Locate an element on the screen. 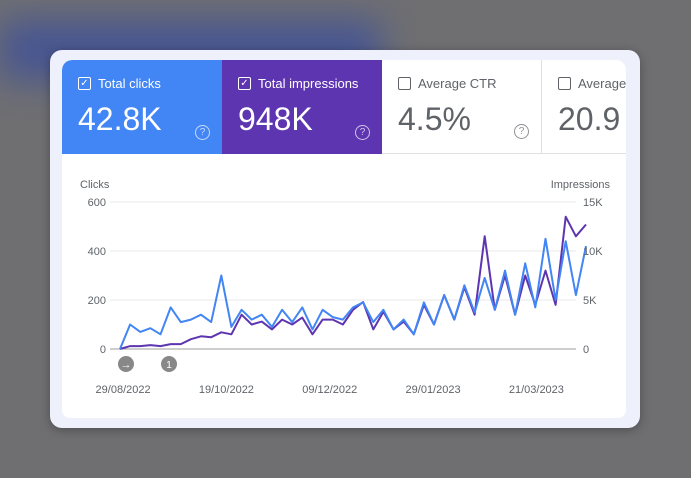 This screenshot has height=478, width=691. tile-value: 4.5% is located at coordinates (434, 119).